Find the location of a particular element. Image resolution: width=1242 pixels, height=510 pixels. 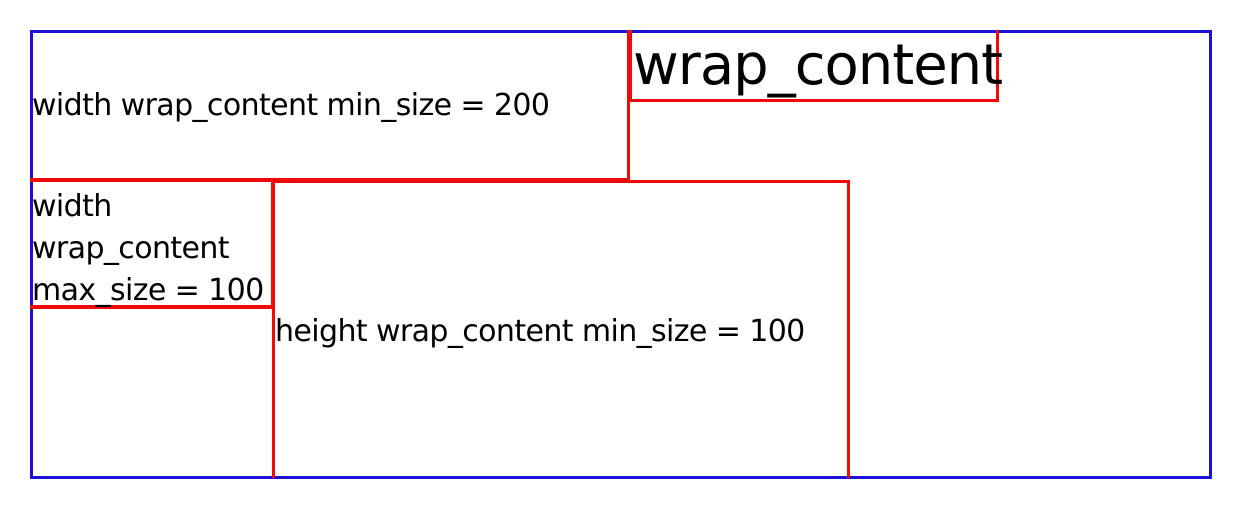

wrap-content-box: wrap_content is located at coordinates (816, 66).